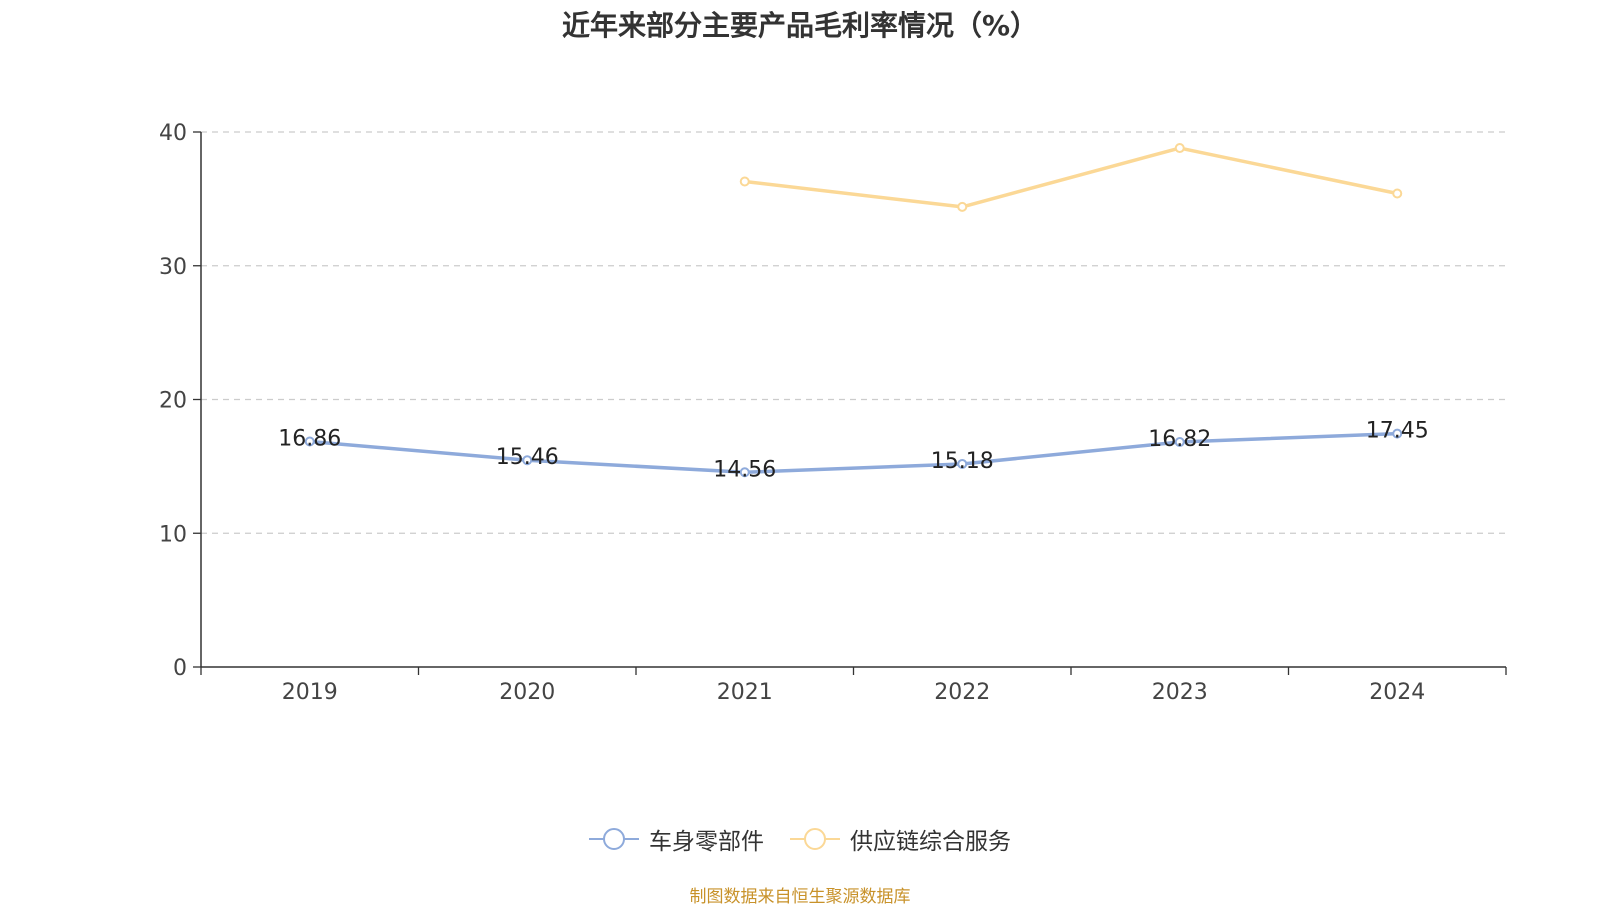  I want to click on data-label-0-5: 17.45, so click(1397, 431).